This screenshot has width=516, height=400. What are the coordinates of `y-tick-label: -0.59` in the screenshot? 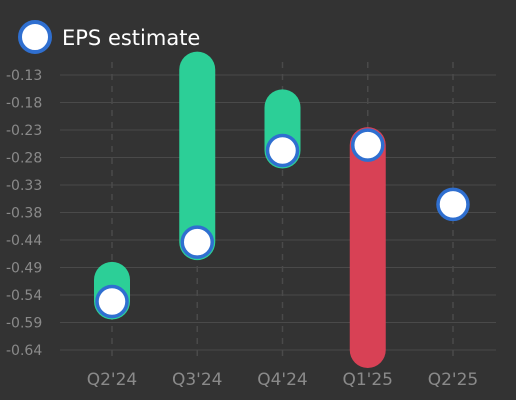 It's located at (24, 324).